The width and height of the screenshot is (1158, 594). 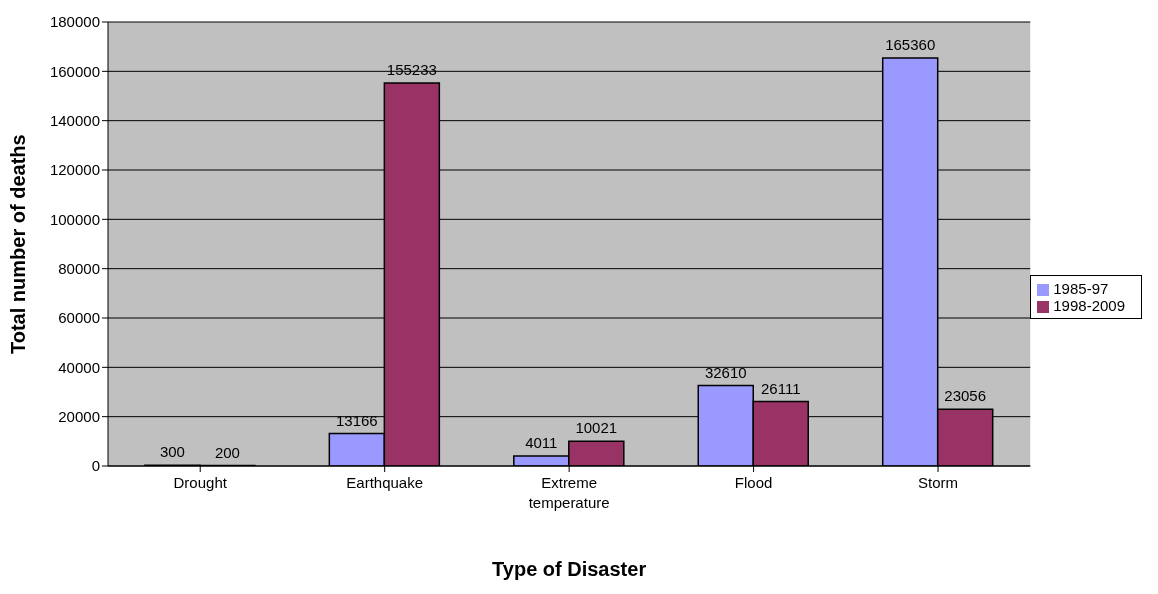 What do you see at coordinates (569, 492) in the screenshot?
I see `x-tick-label: Extreme temperature` at bounding box center [569, 492].